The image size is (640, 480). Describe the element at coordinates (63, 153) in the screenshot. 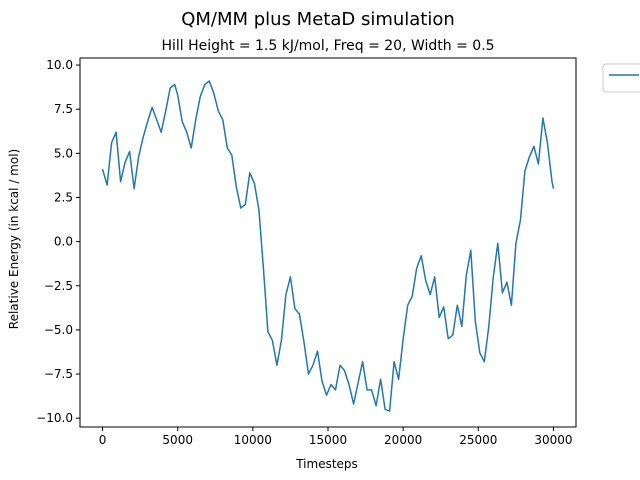

I see `y-tick-label: 5.0` at that location.